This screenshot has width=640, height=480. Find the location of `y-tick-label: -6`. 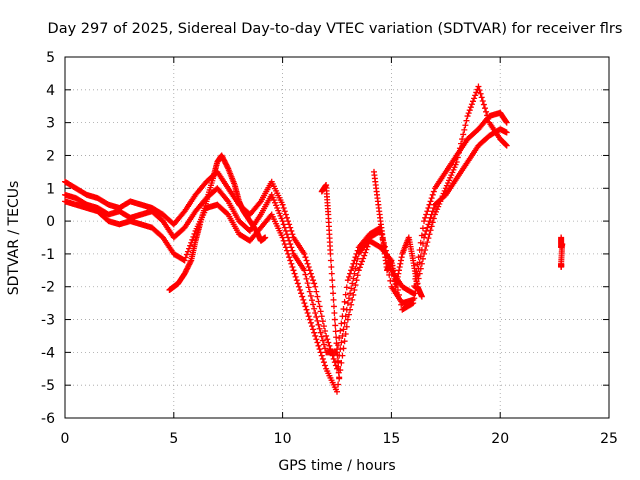

y-tick-label: -6 is located at coordinates (48, 419).